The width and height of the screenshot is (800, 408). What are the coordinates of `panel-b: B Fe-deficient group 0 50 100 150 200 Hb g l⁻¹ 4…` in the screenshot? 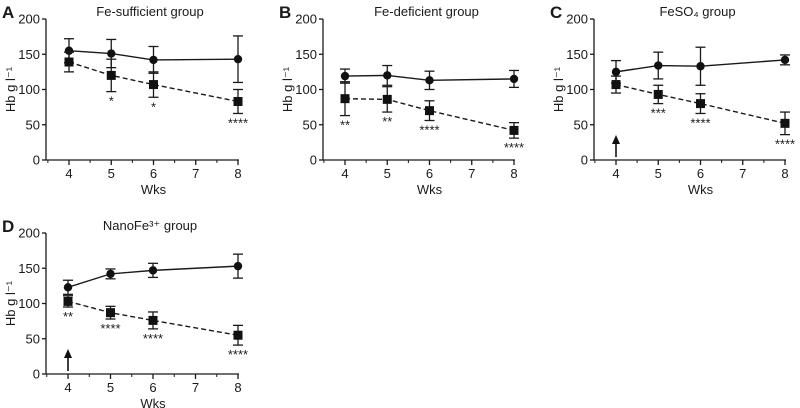 It's located at (401, 100).